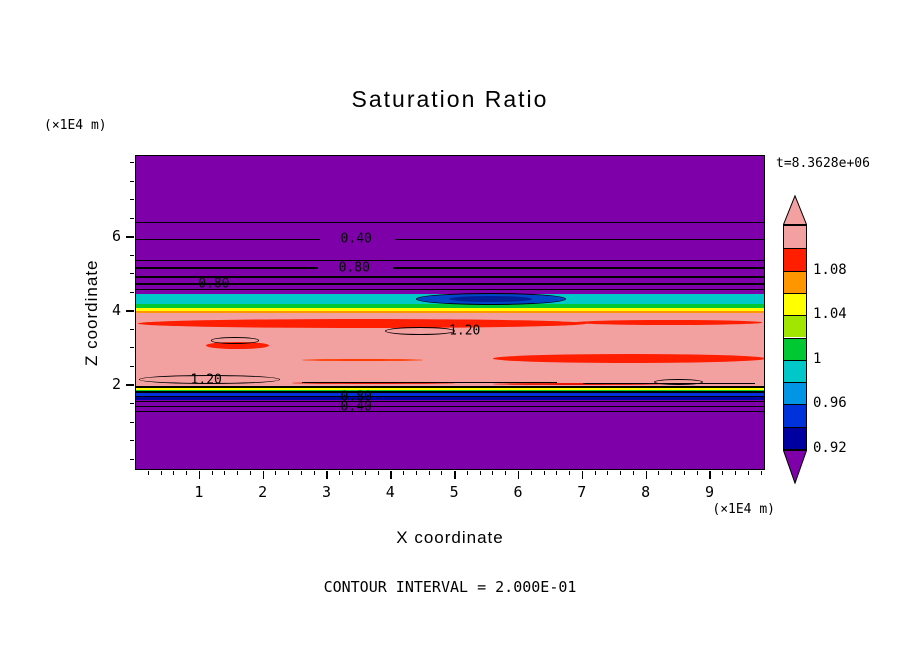  Describe the element at coordinates (450, 537) in the screenshot. I see `x-axis-title: X coordinate` at that location.